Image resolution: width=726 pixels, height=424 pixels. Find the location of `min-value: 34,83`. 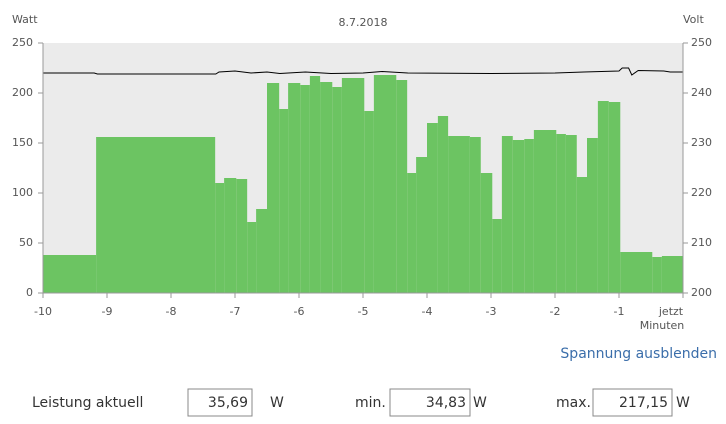

min-value: 34,83 is located at coordinates (446, 403).